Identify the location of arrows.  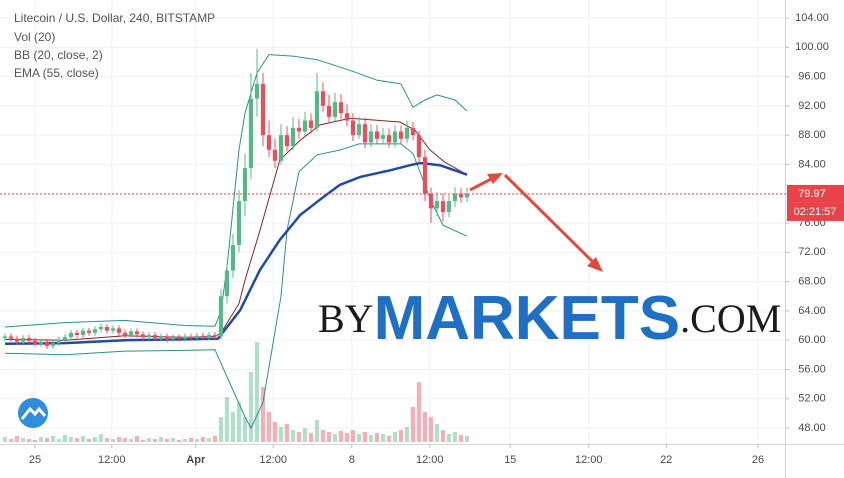
(536, 222).